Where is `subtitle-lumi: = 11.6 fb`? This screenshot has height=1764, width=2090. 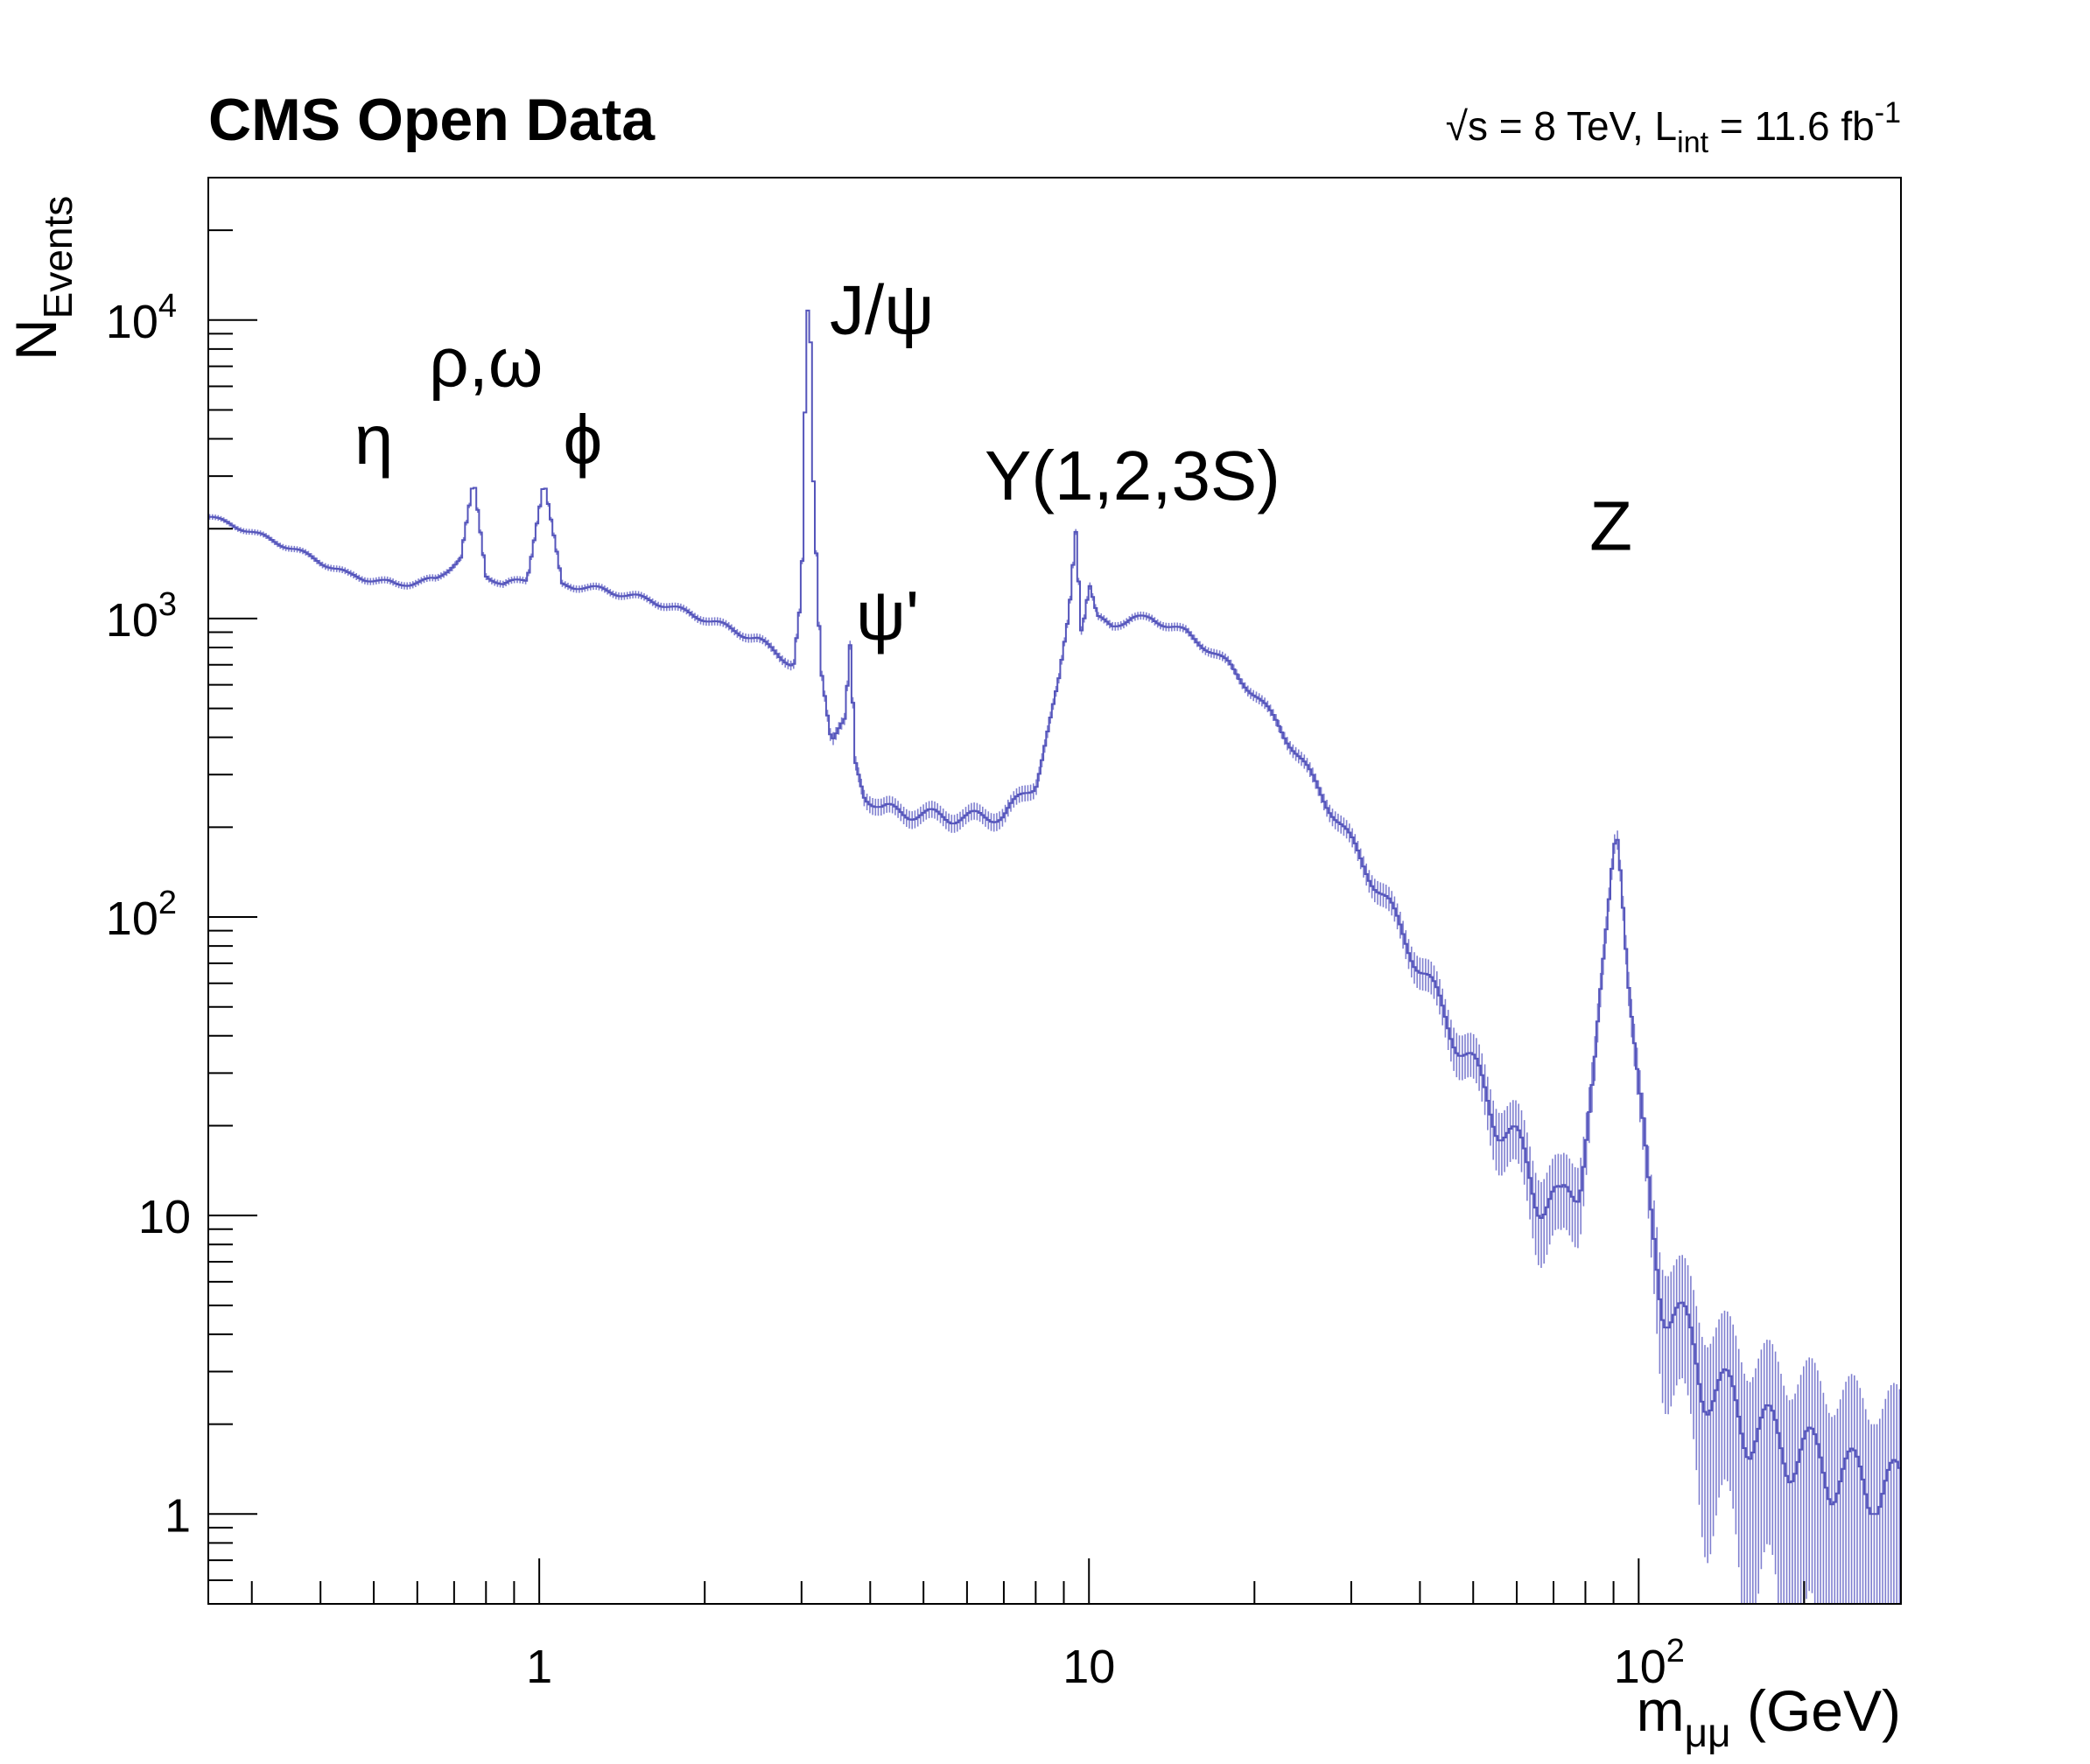 subtitle-lumi: = 11.6 fb is located at coordinates (1792, 126).